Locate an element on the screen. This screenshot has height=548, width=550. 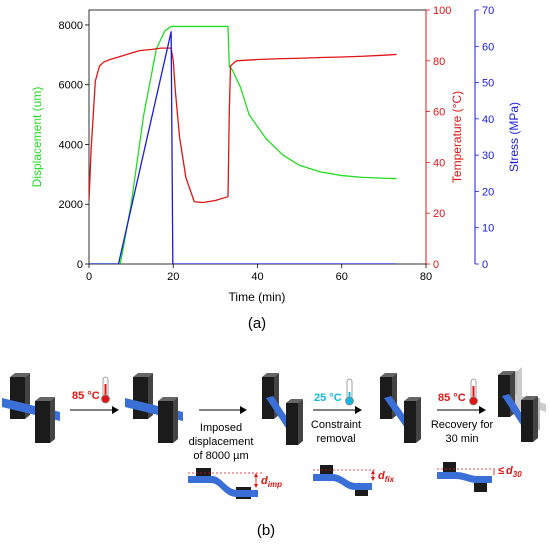
deflection-diagram-imposed: dimp is located at coordinates (235, 483).